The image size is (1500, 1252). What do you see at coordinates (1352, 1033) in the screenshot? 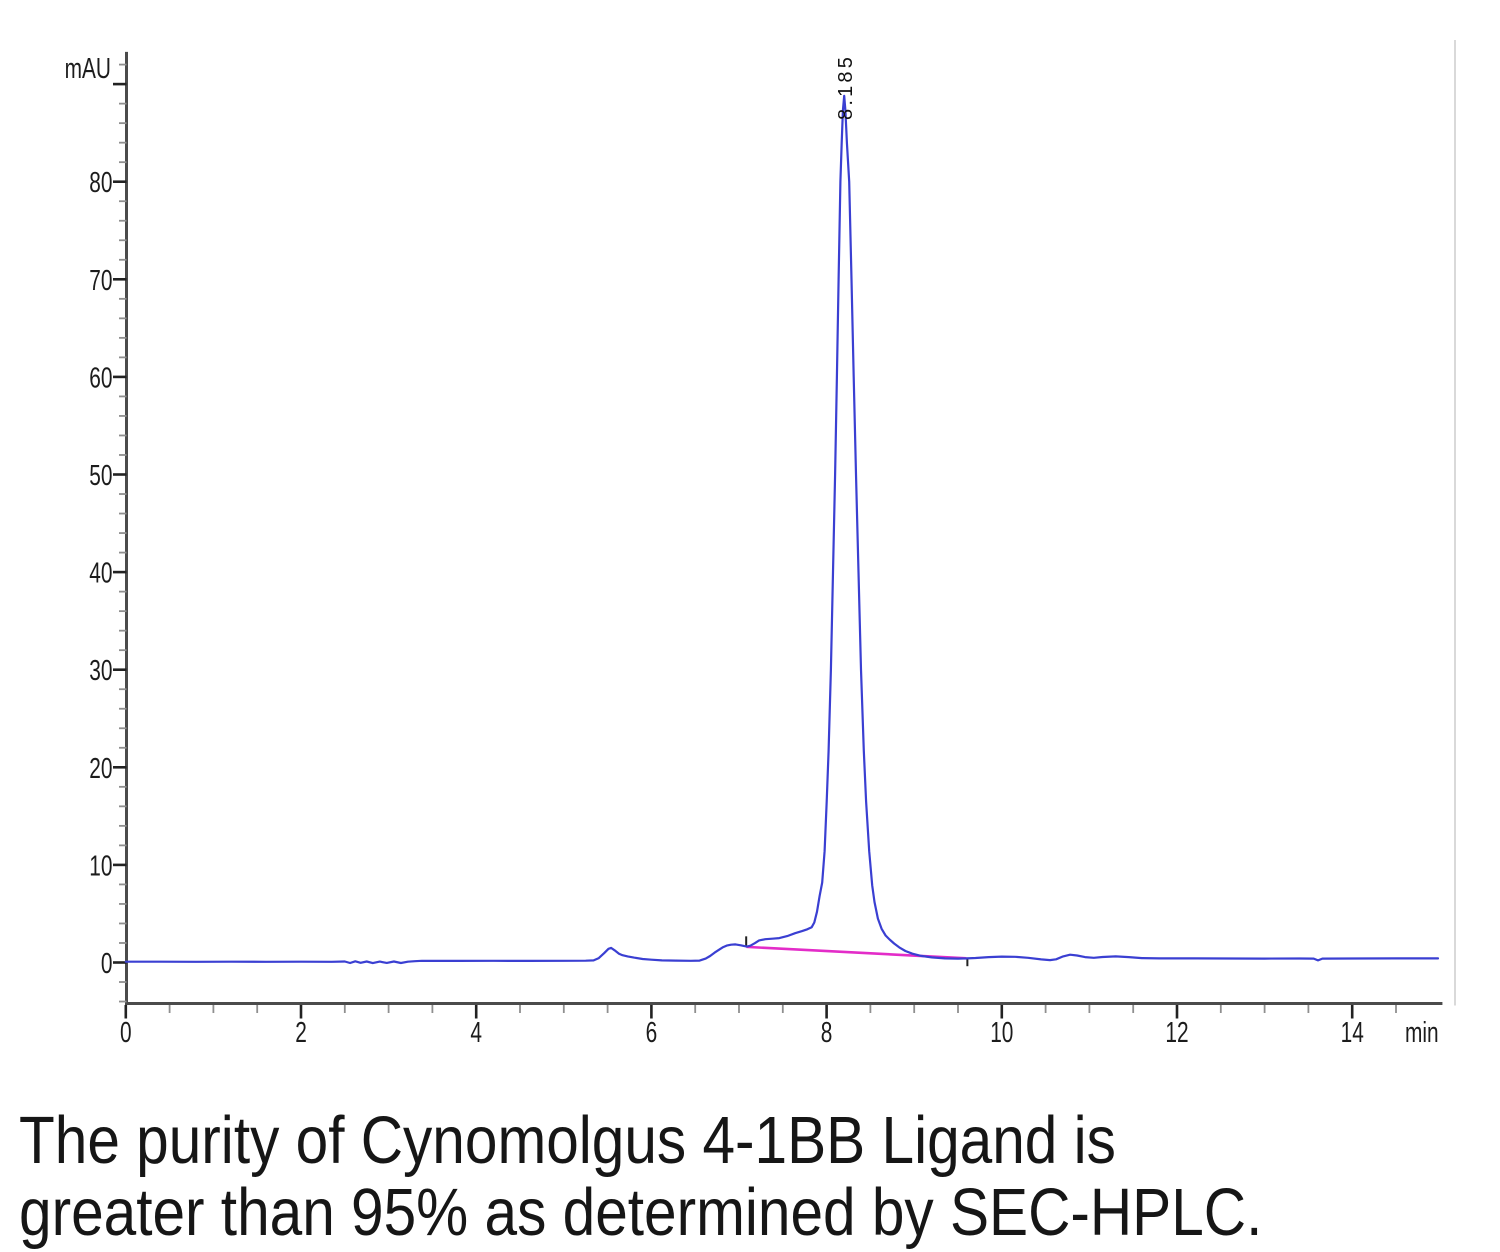
I see `x-tick-label: 14` at bounding box center [1352, 1033].